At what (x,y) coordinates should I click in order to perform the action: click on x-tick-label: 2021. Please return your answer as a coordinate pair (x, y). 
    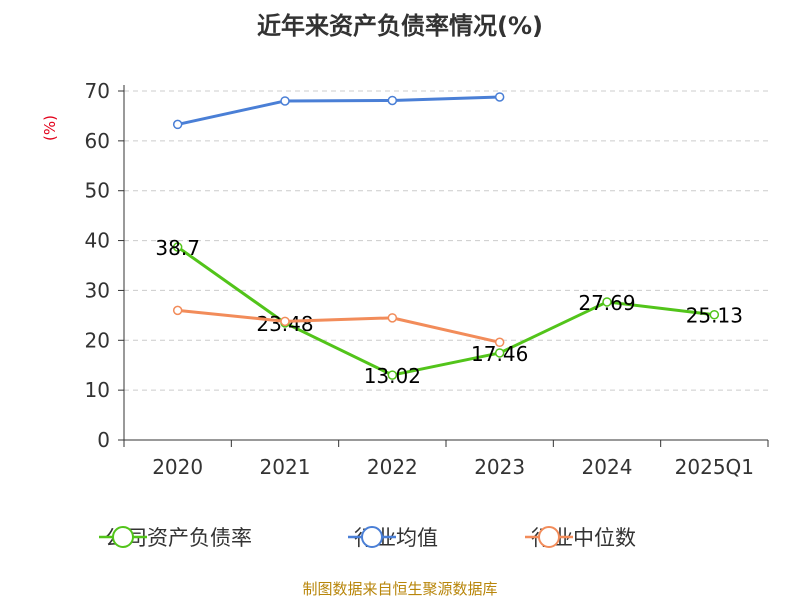
    Looking at the image, I should click on (285, 467).